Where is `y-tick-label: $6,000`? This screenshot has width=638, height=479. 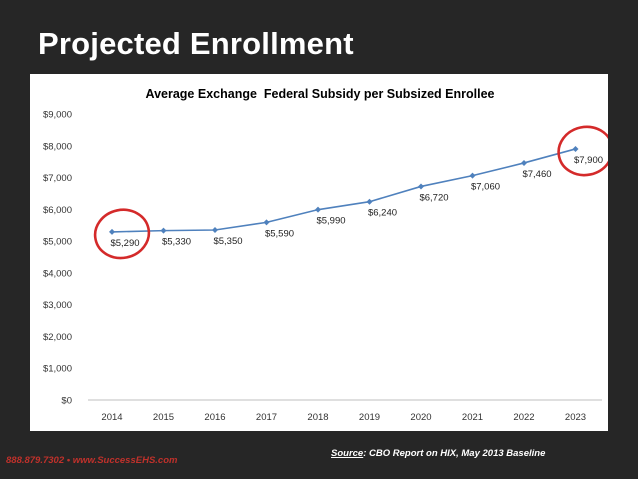 y-tick-label: $6,000 is located at coordinates (57, 210).